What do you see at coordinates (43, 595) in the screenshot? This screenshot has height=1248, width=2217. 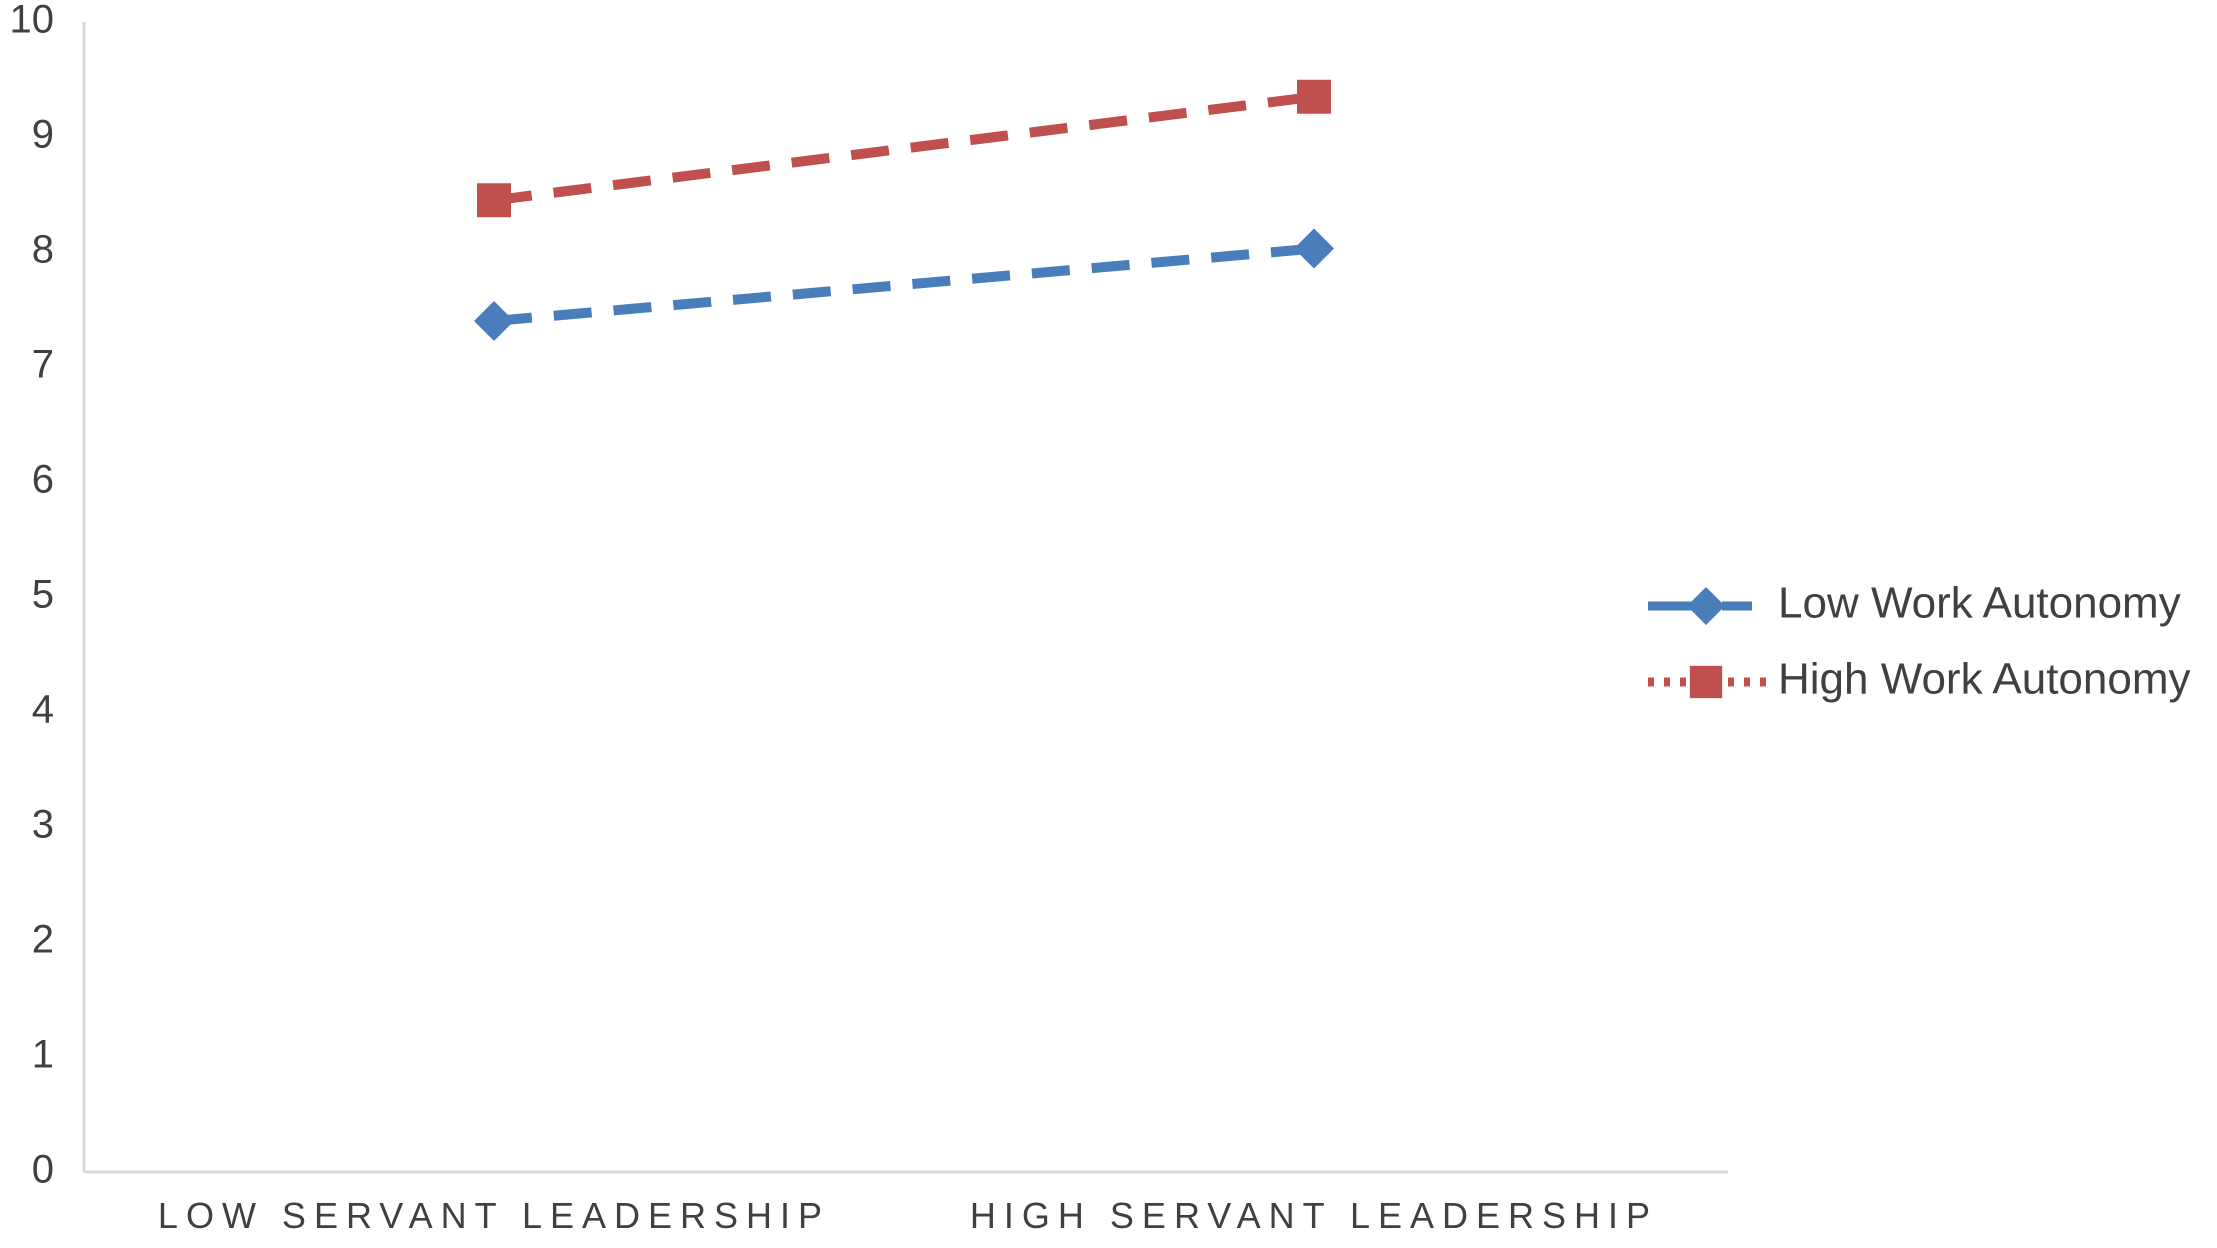 I see `y-tick-label: 5` at bounding box center [43, 595].